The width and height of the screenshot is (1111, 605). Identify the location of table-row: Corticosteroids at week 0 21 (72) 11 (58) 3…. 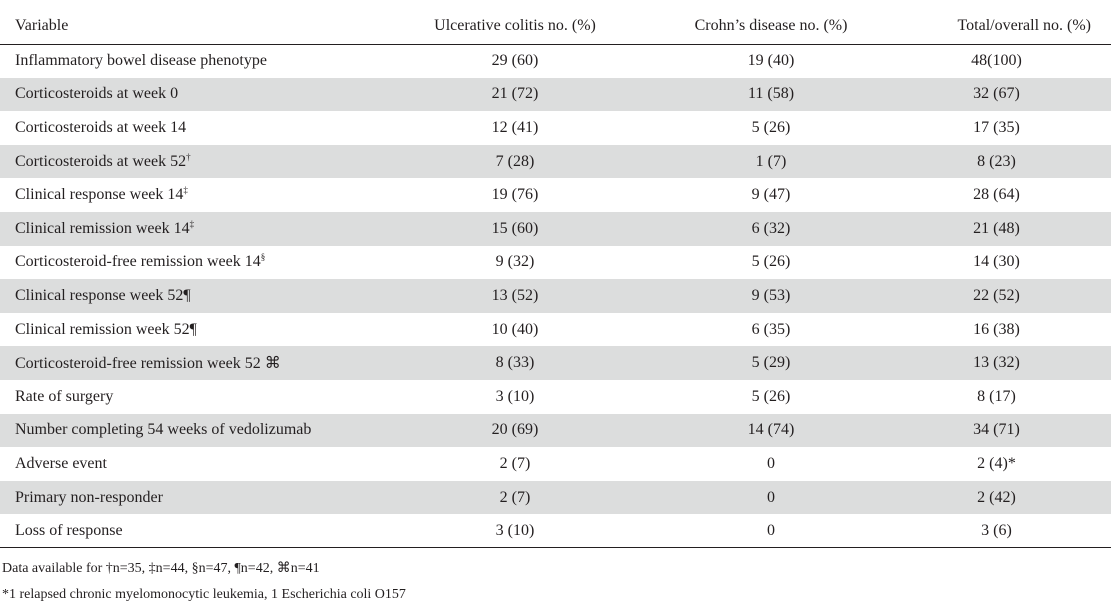
(555, 94).